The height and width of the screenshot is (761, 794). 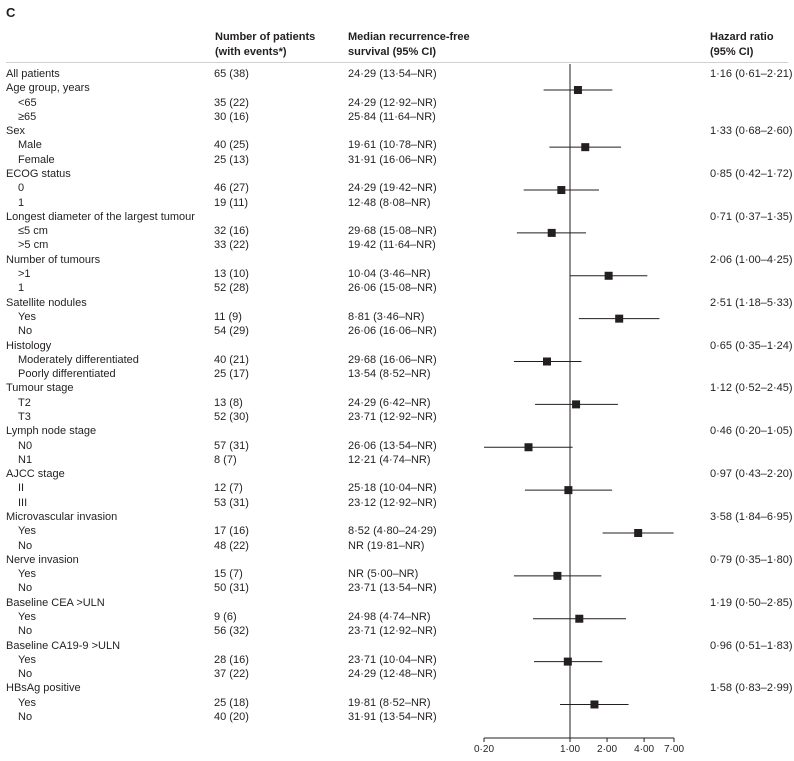 I want to click on subgroup-label: Poorly differentiated, so click(x=67, y=374).